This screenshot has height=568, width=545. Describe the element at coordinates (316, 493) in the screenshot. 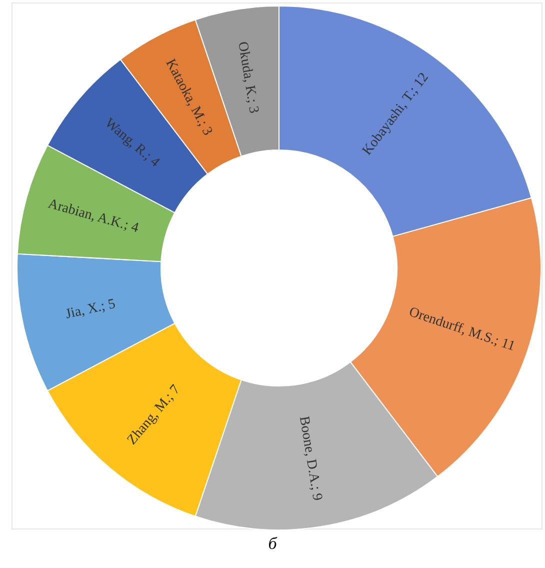

I see `data-label: ; 9` at that location.